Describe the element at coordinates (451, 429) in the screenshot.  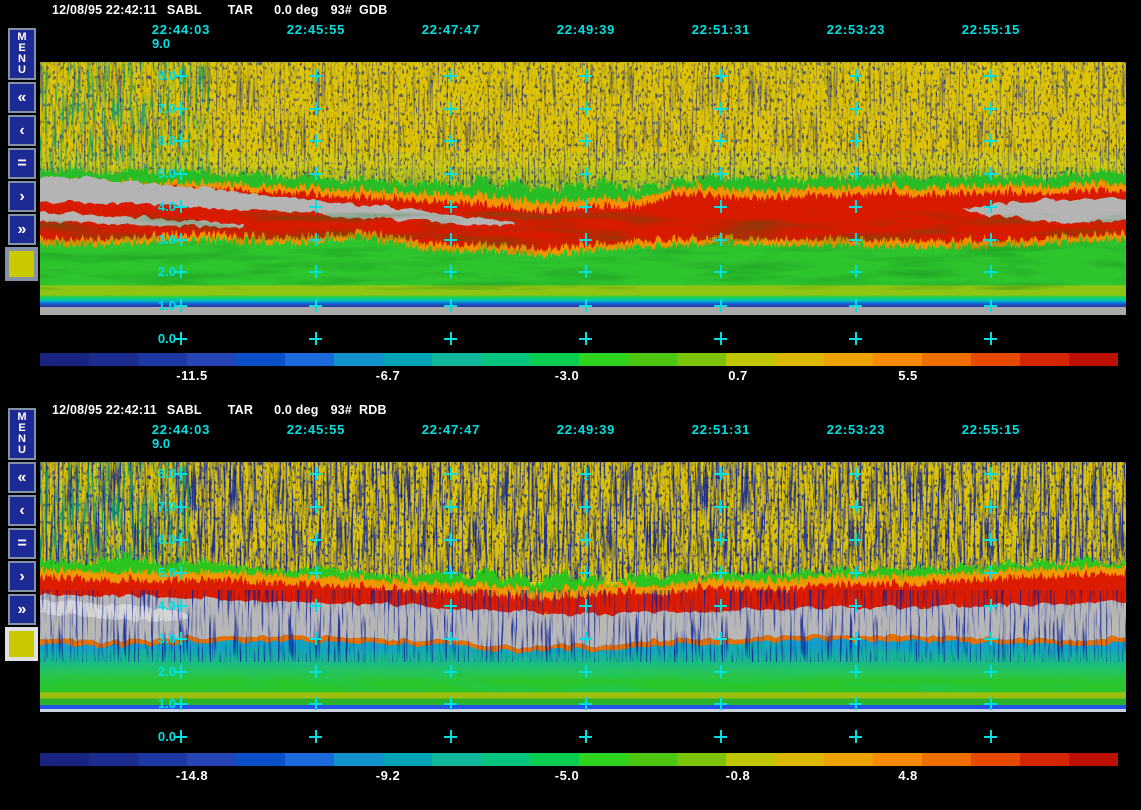
I see `time-label: 22:47:47` at that location.